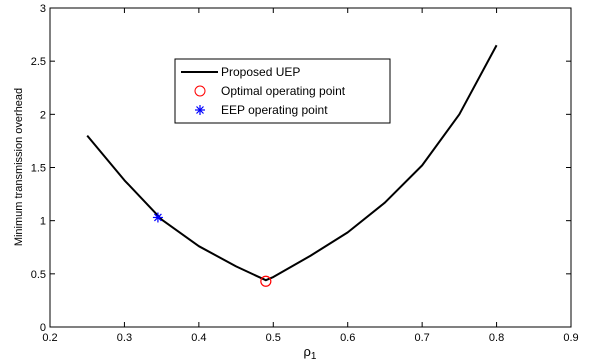 The width and height of the screenshot is (607, 362). What do you see at coordinates (421, 338) in the screenshot?
I see `x-tick-label-5: 0.7` at bounding box center [421, 338].